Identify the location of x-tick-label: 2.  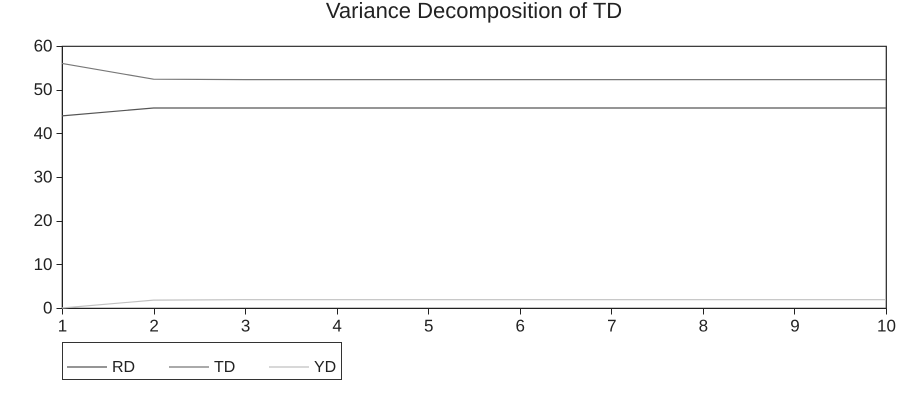
(154, 326).